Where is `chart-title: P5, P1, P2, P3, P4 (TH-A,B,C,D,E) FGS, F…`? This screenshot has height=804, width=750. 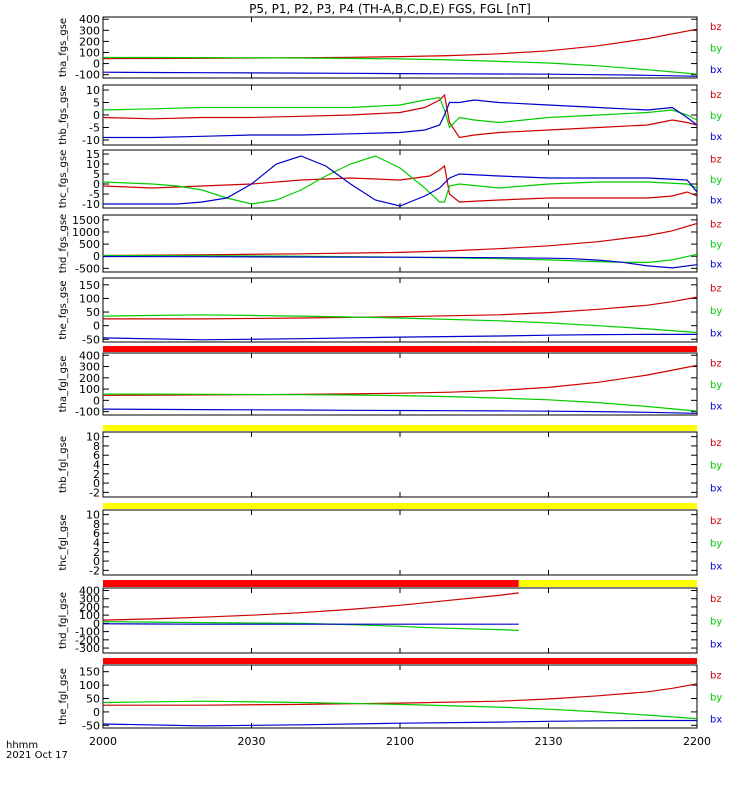
chart-title: P5, P1, P2, P3, P4 (TH-A,B,C,D,E) FGS, F… is located at coordinates (390, 9).